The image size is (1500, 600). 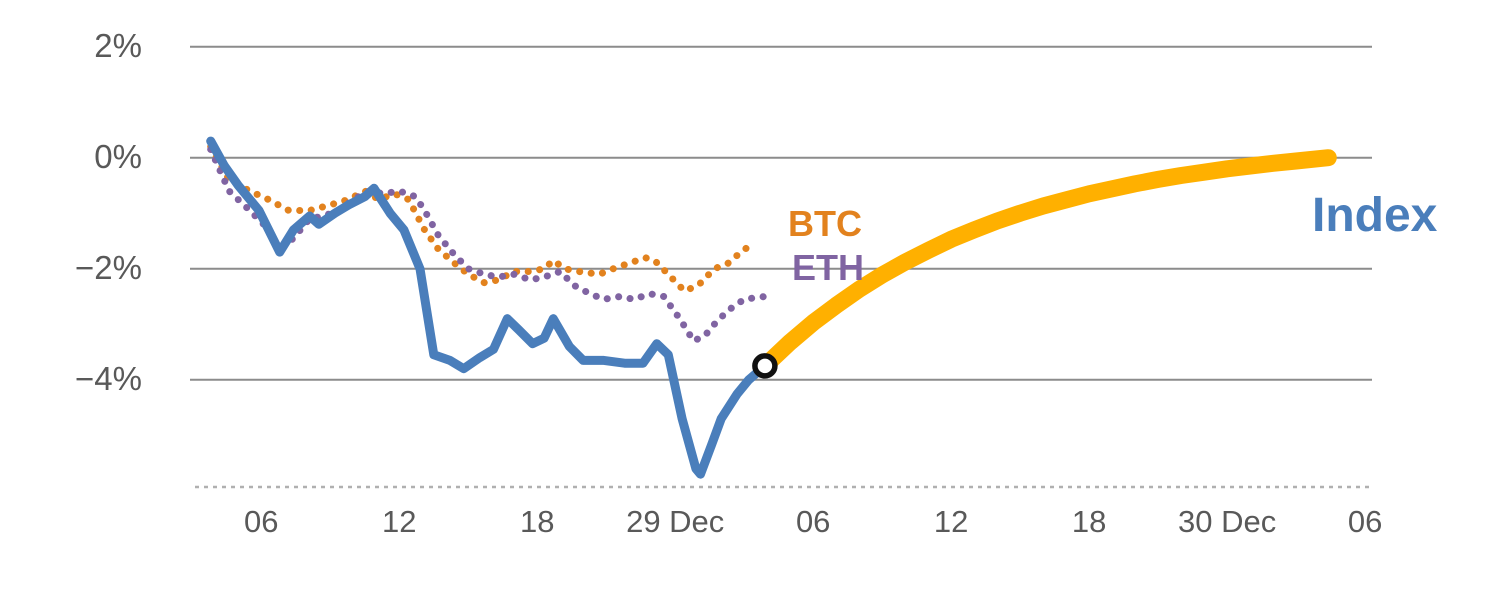 I want to click on series-line-eth, so click(x=488, y=245).